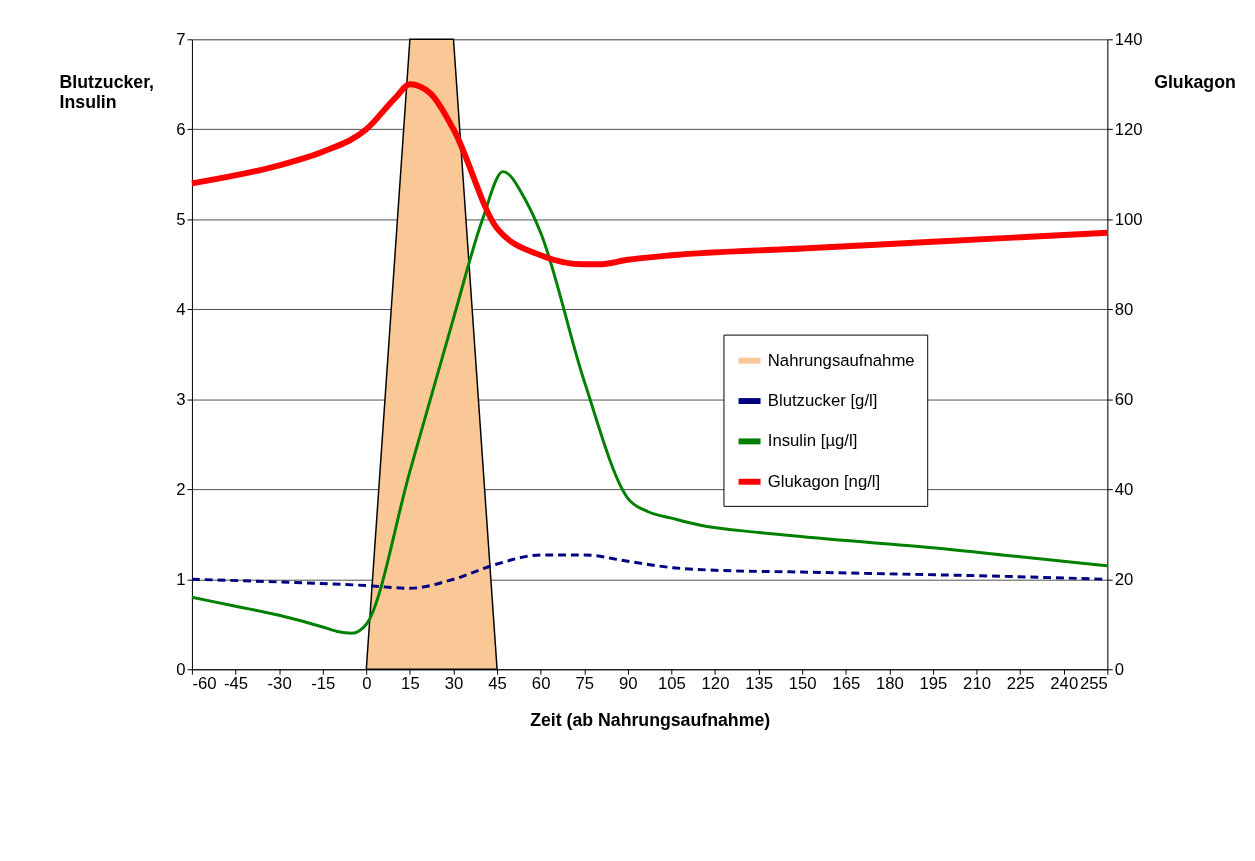  I want to click on x-axis-title: Zeit (ab Nahrungsaufnahme), so click(650, 719).